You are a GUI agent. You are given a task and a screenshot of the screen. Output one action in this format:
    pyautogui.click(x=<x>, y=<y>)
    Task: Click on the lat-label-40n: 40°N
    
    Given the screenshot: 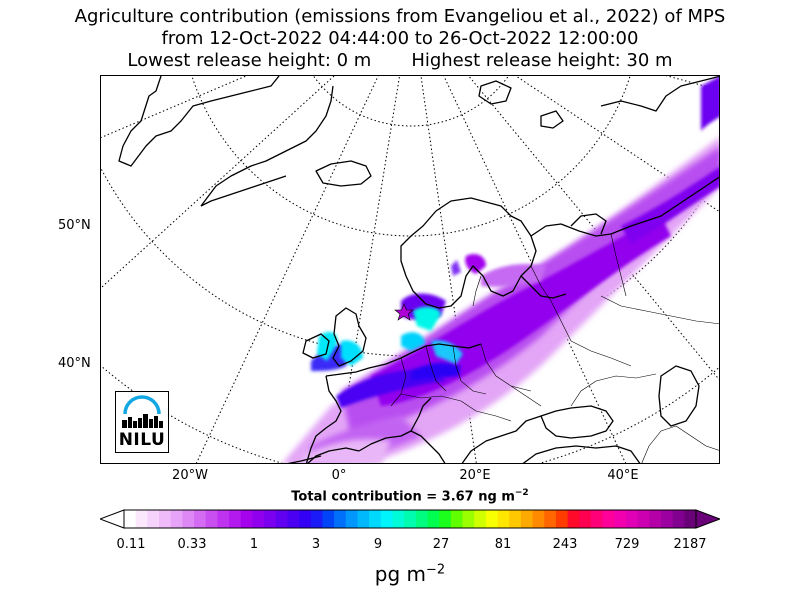 What is the action you would take?
    pyautogui.click(x=74, y=363)
    